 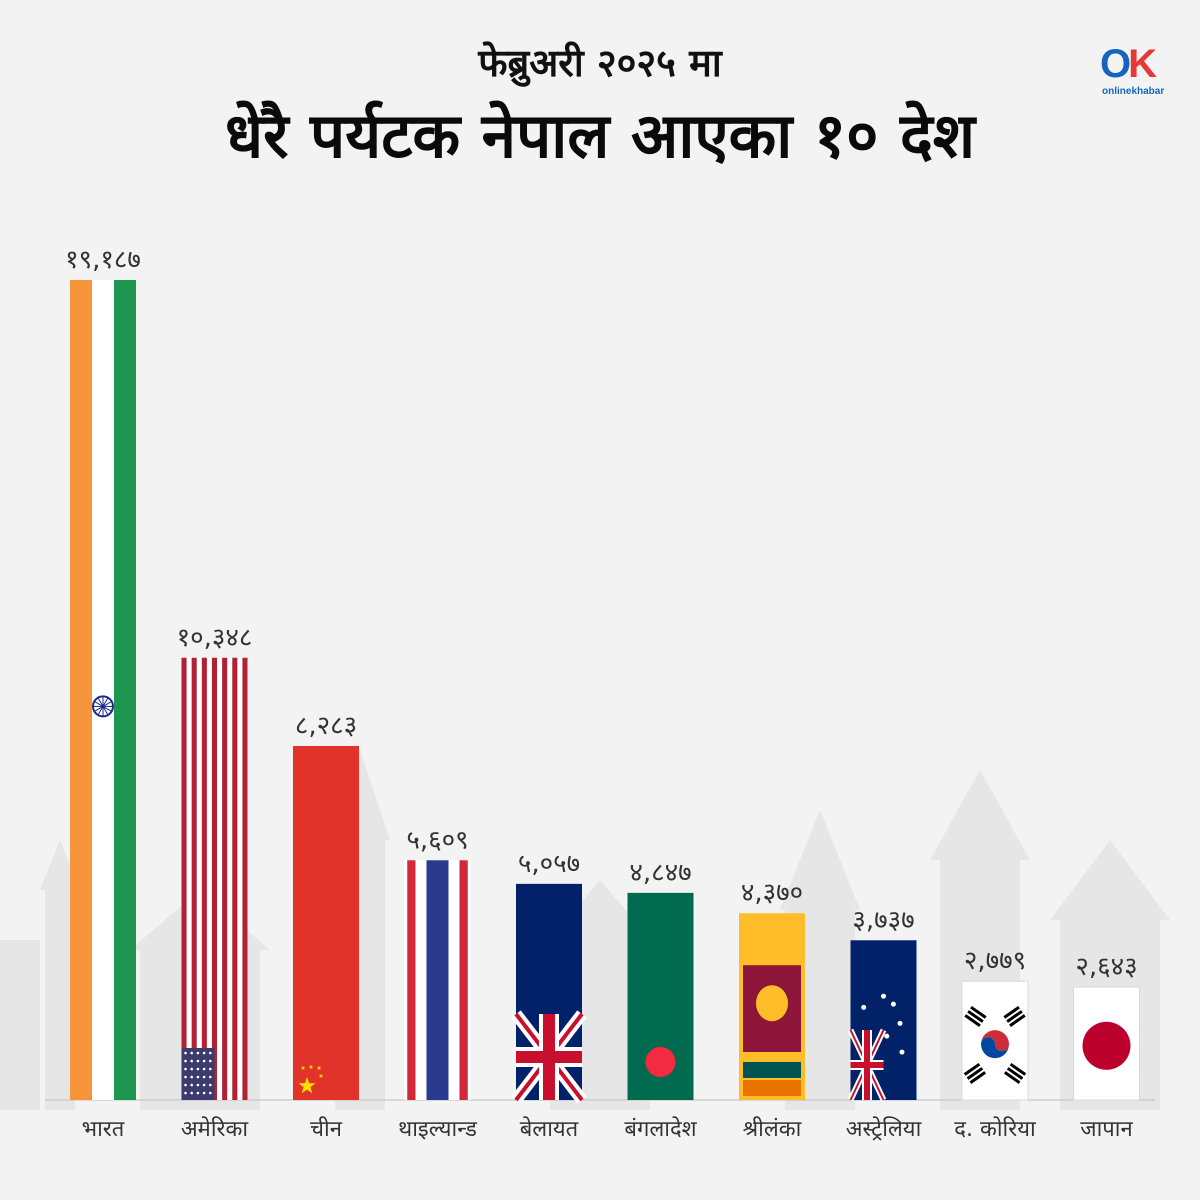 What do you see at coordinates (437, 980) in the screenshot?
I see `thailand-flag-bar` at bounding box center [437, 980].